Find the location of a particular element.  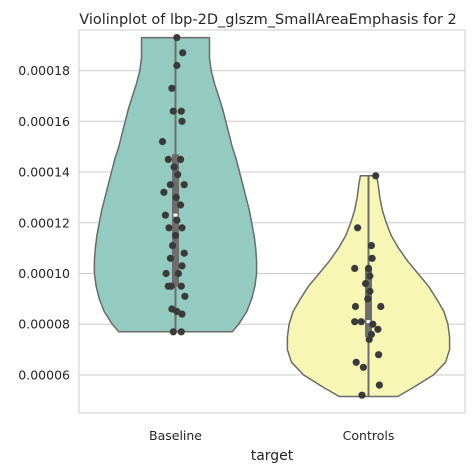

x-axis-label: target is located at coordinates (272, 456).